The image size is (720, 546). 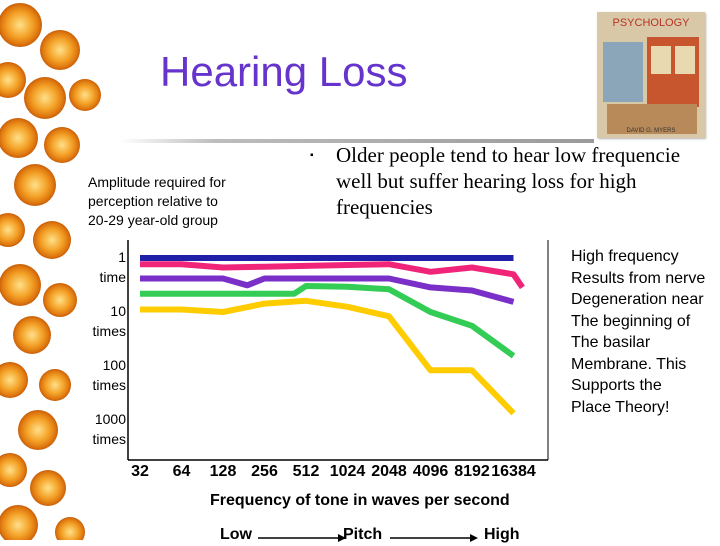 I want to click on pitch-axis-row: Low Pitch High, so click(x=378, y=536).